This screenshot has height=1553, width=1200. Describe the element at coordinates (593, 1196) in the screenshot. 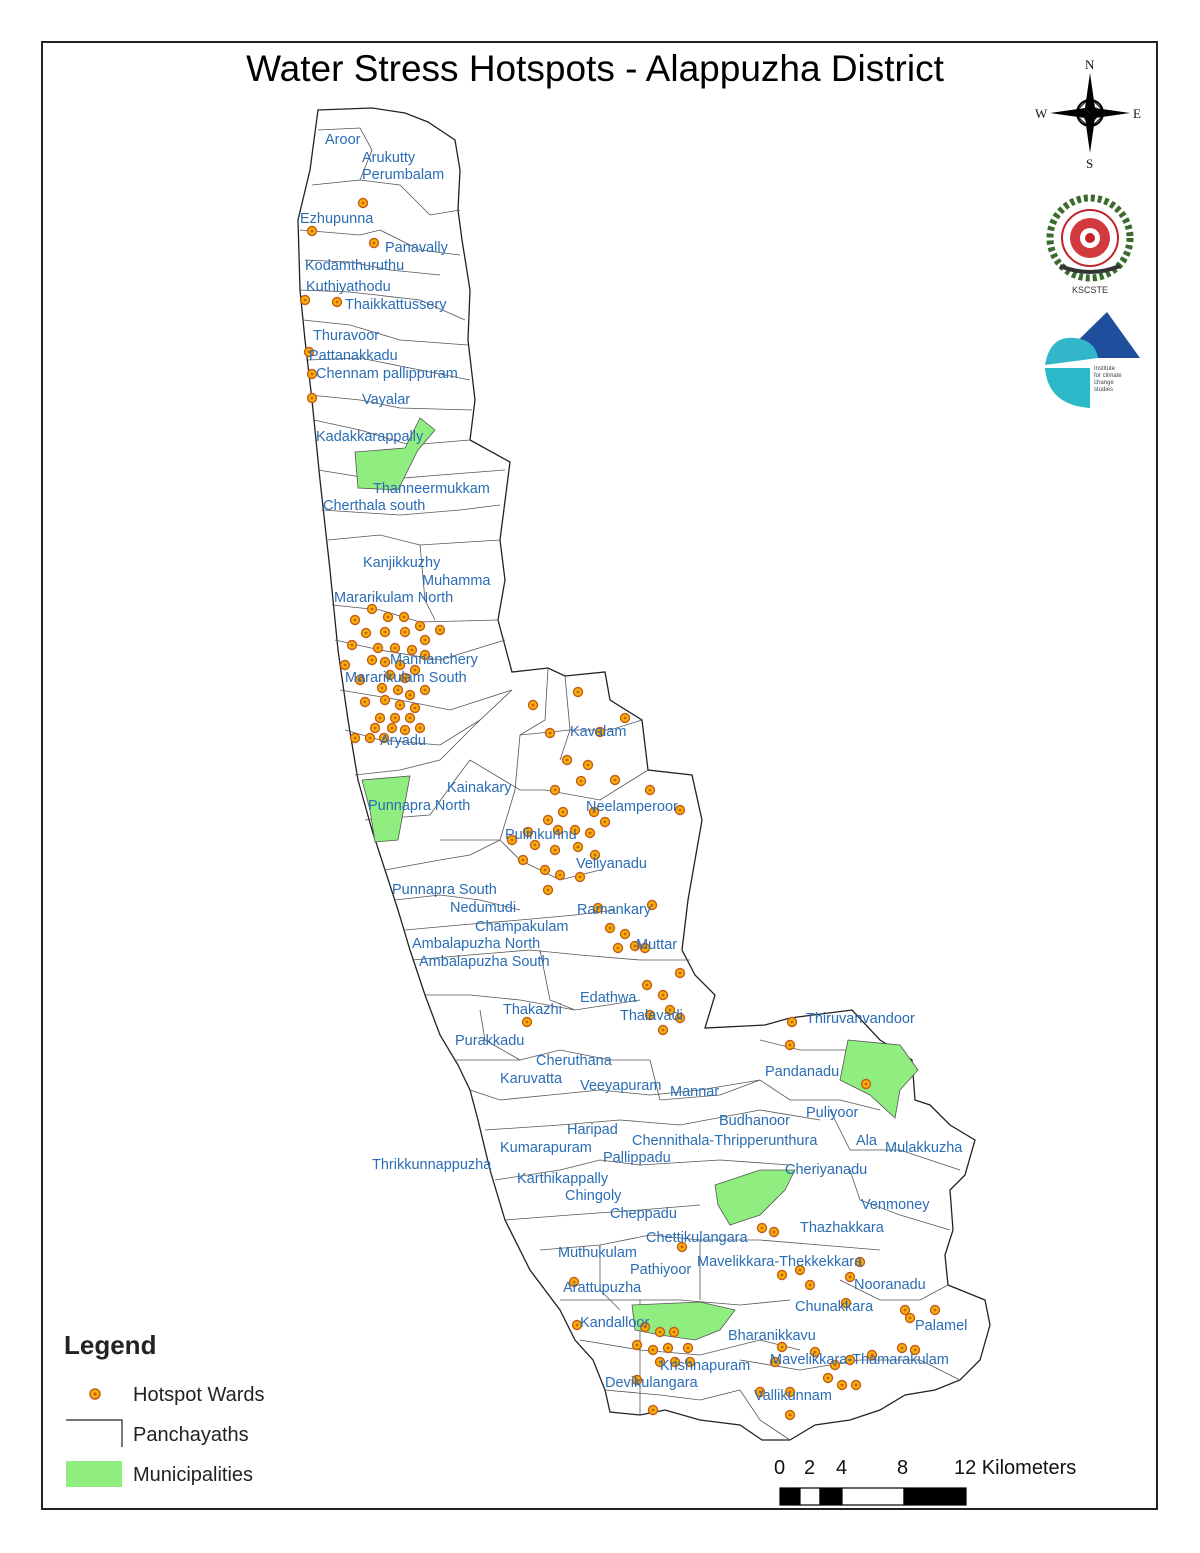

I see `place-label: Chingoly` at that location.